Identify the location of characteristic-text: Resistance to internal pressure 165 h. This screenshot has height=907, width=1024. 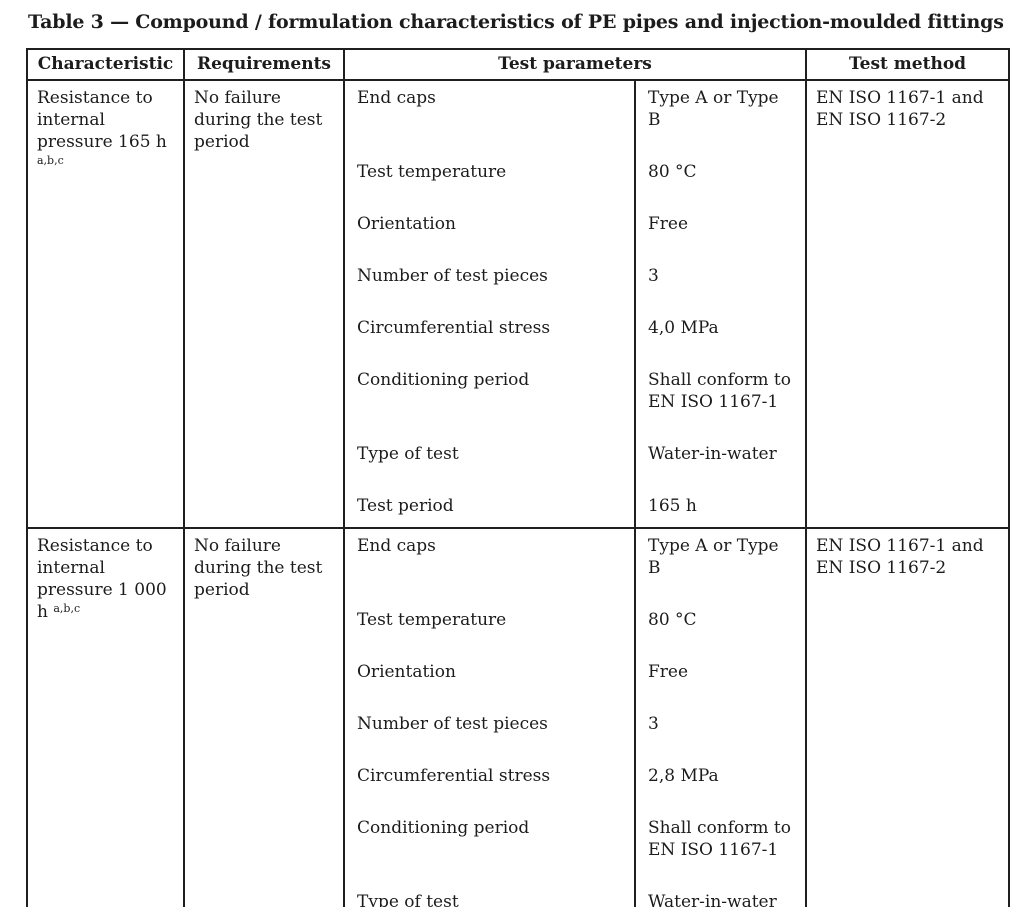
(102, 120).